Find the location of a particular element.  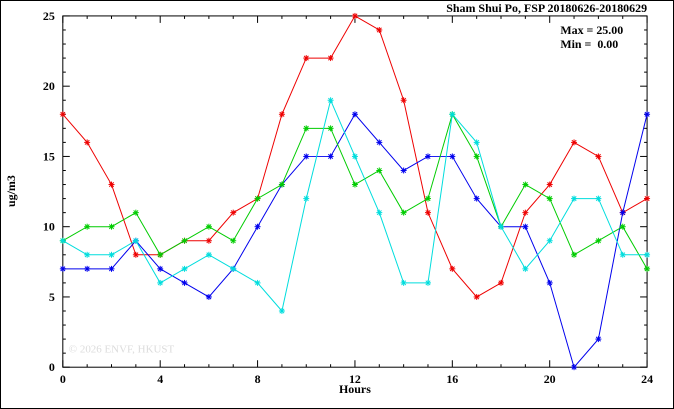

y-tick-label: 0 is located at coordinates (52, 367).